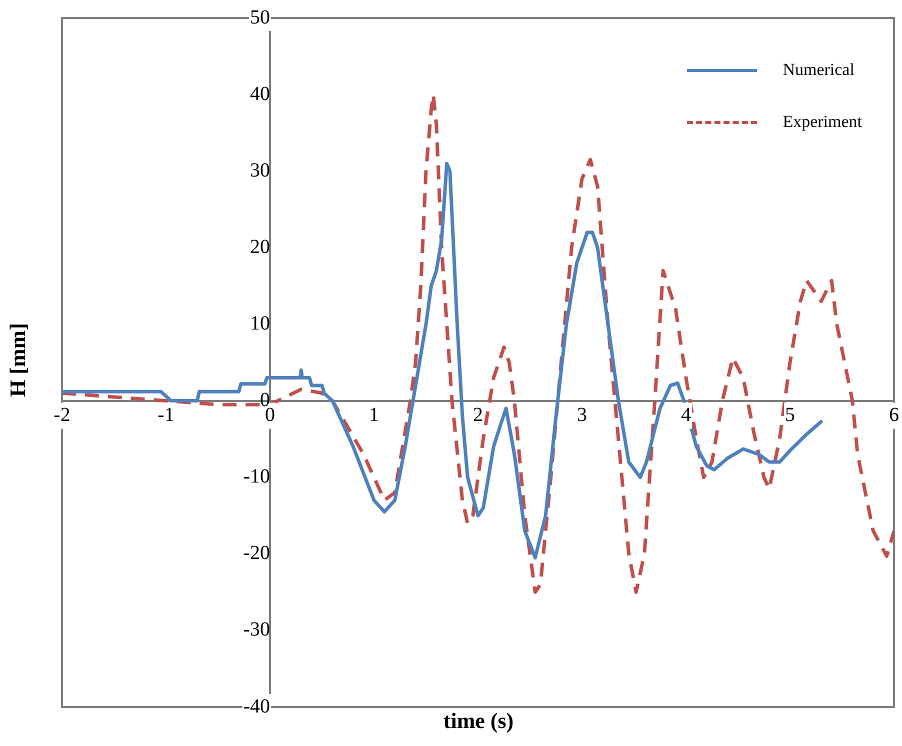  I want to click on x-tick-label: -1, so click(166, 415).